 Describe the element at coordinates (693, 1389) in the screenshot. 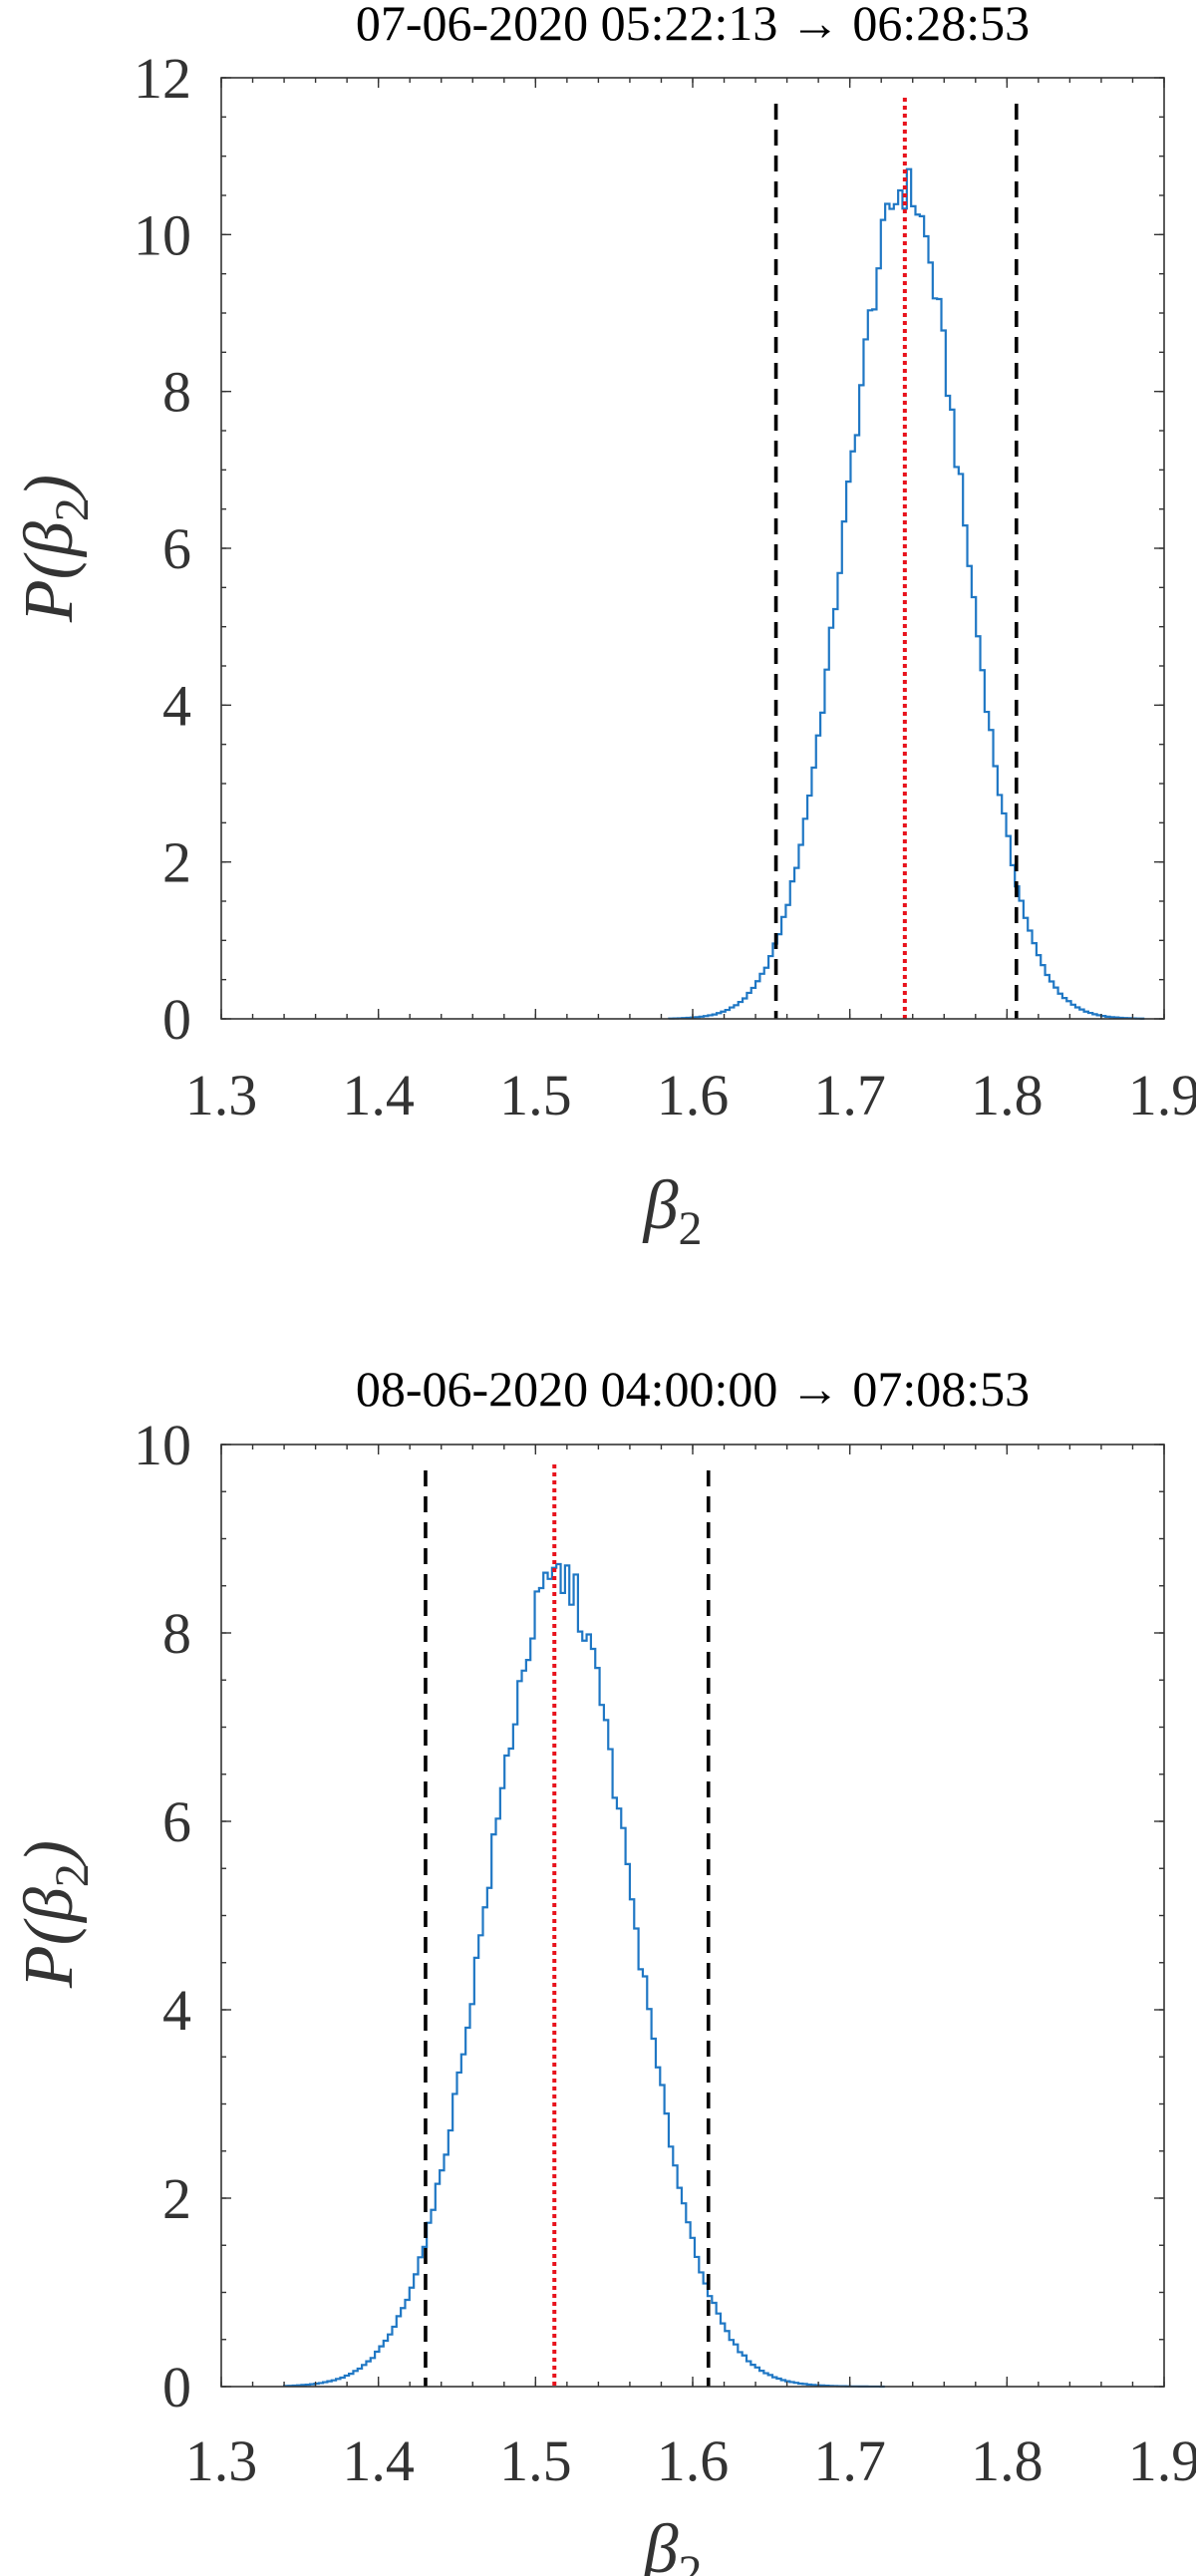

I see `chart-title: 08-06-2020 04:00:00 → 07:08:53` at that location.